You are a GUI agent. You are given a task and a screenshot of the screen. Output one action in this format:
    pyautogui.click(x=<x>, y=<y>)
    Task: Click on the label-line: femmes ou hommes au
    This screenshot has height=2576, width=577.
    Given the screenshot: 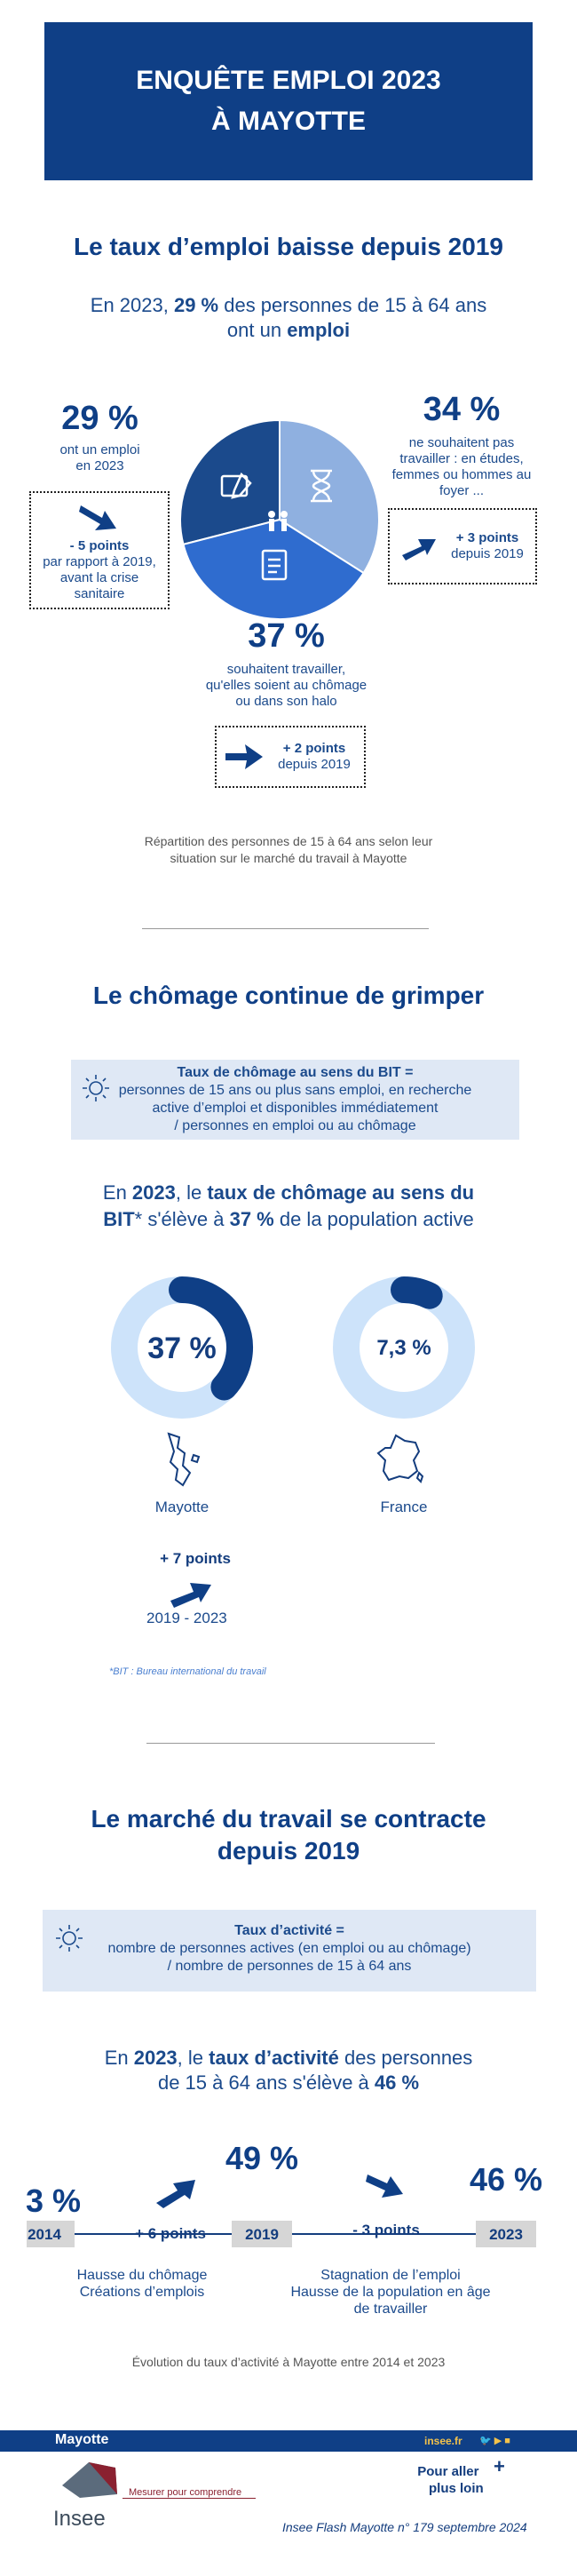 What is the action you would take?
    pyautogui.click(x=461, y=474)
    